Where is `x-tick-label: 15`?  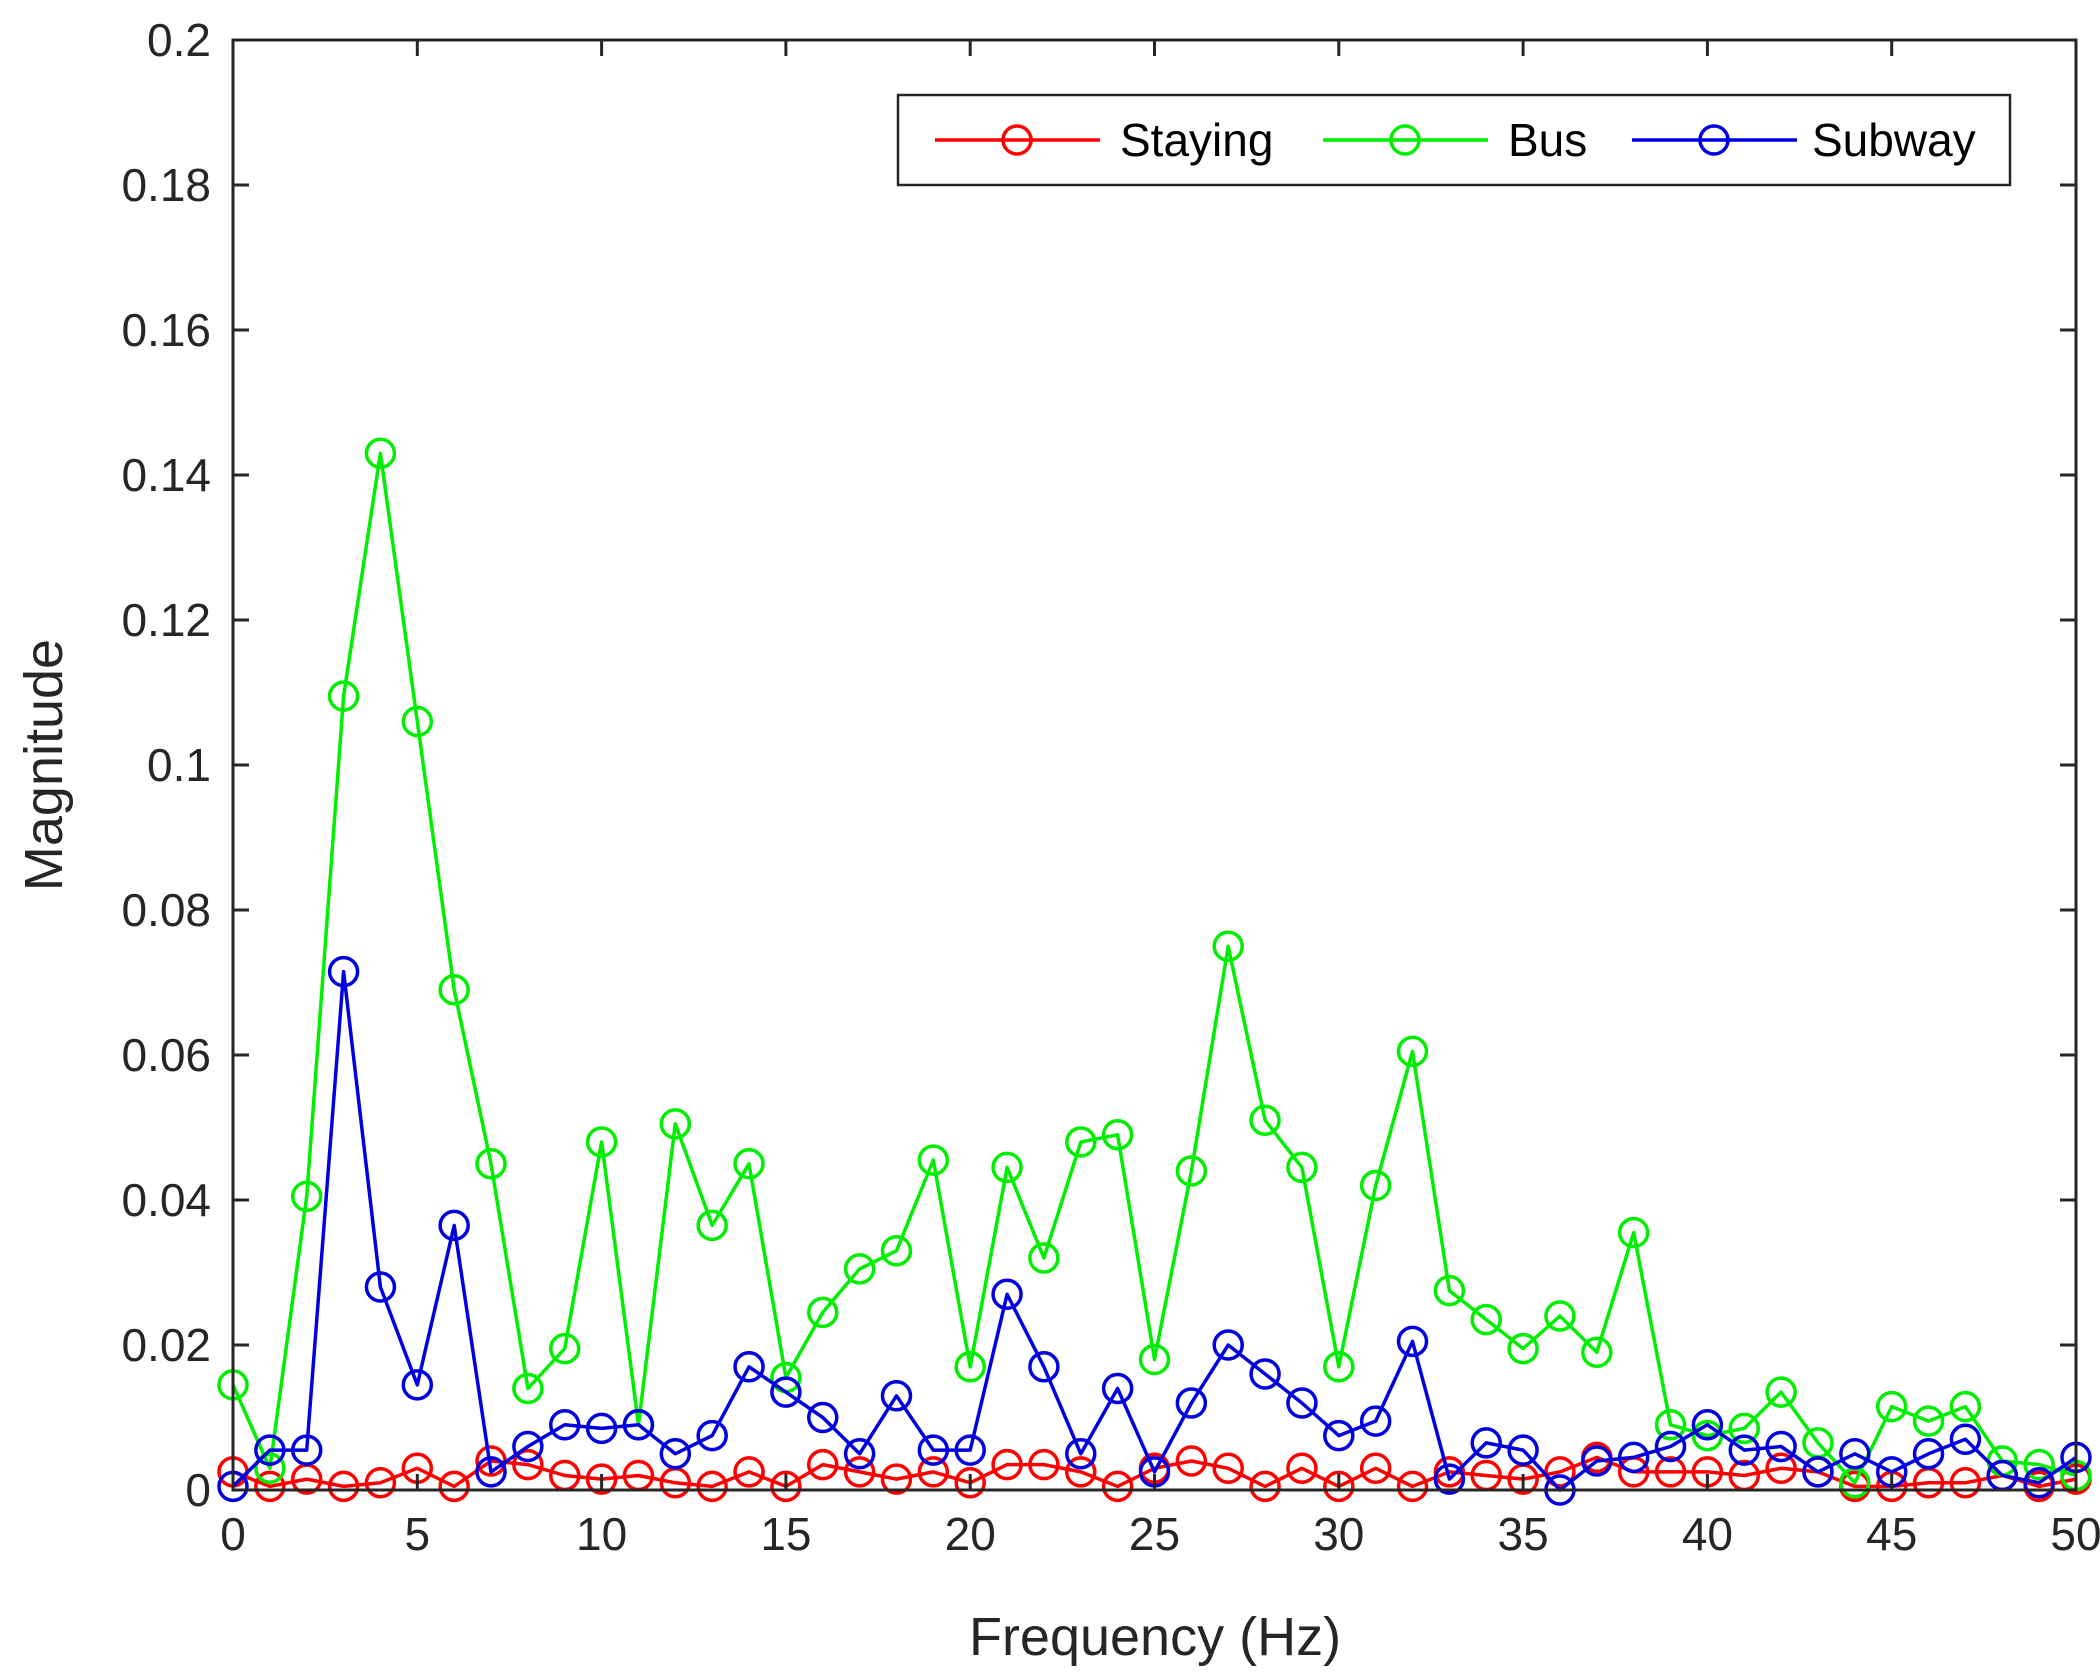 x-tick-label: 15 is located at coordinates (785, 1534).